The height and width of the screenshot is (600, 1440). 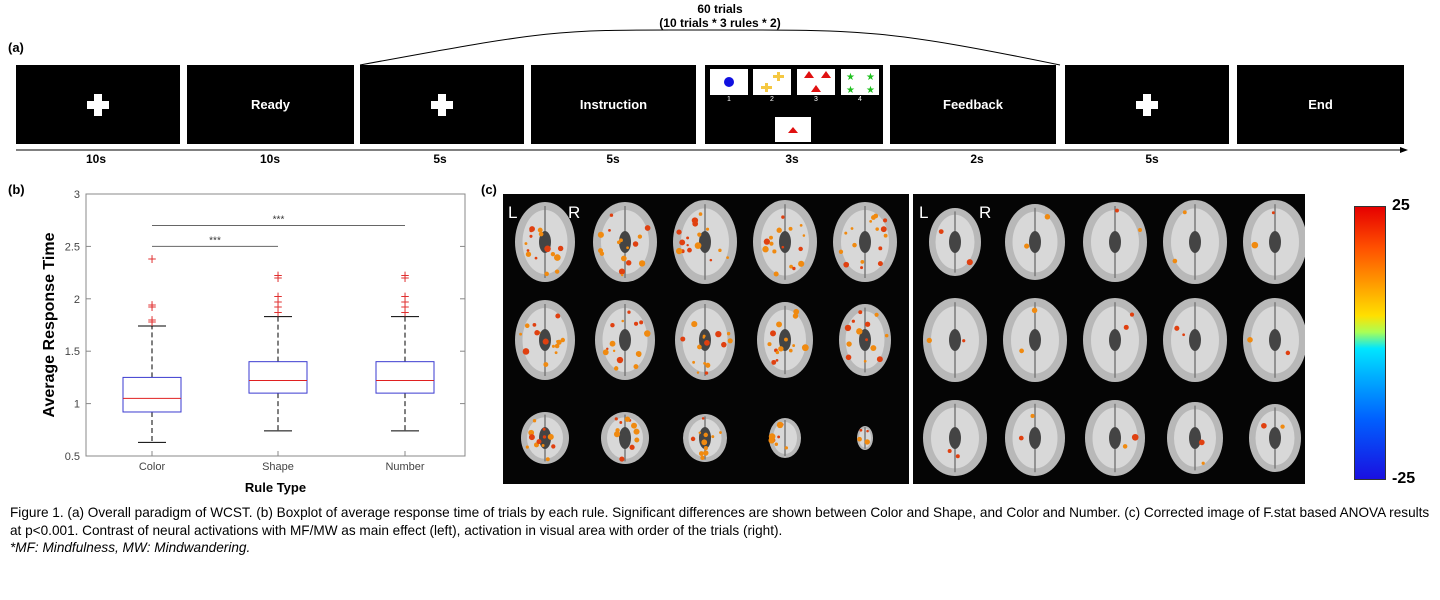 What do you see at coordinates (1370, 343) in the screenshot?
I see `colorbar` at bounding box center [1370, 343].